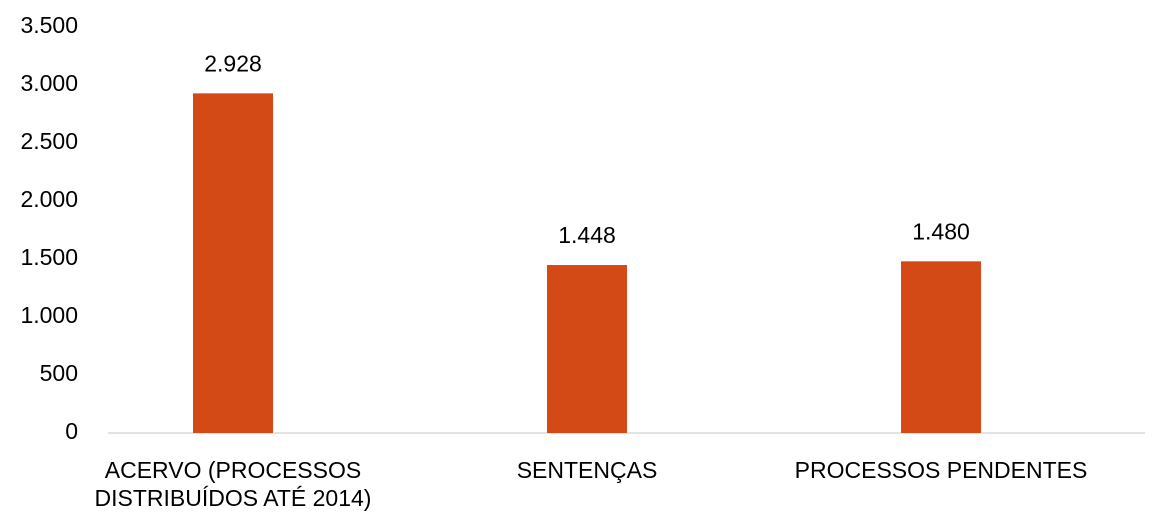 The image size is (1160, 525). I want to click on y-tick-label: 2.000, so click(49, 199).